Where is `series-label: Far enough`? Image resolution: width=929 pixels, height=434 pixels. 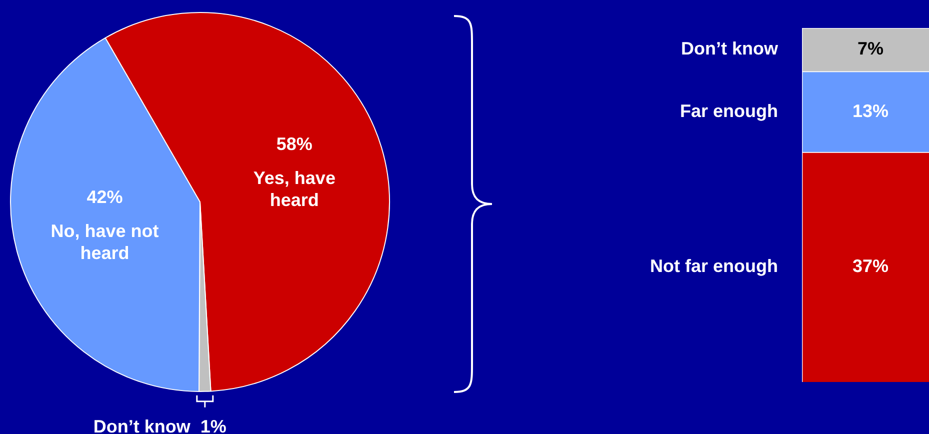 series-label: Far enough is located at coordinates (729, 110).